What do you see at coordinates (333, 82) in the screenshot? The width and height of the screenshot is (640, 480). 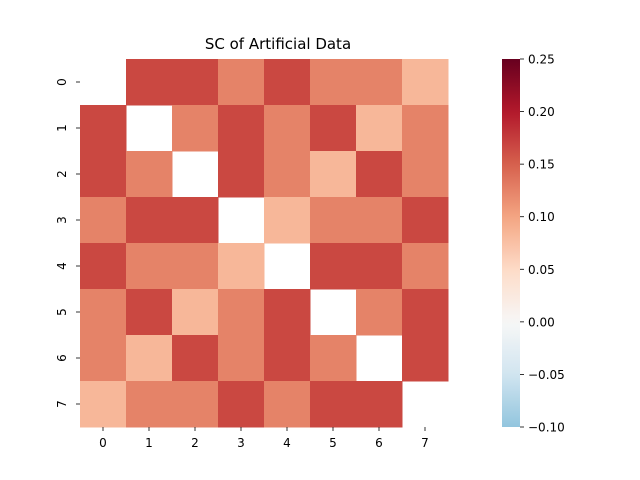 I see `heatmap-cell-r0-c5` at bounding box center [333, 82].